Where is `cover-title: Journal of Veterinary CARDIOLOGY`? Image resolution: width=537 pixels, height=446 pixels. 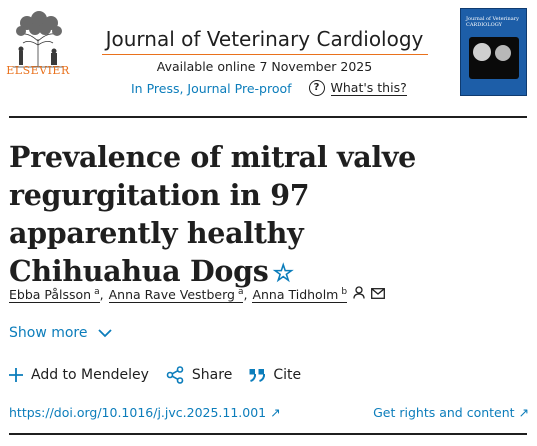 cover-title: Journal of Veterinary CARDIOLOGY is located at coordinates (492, 22).